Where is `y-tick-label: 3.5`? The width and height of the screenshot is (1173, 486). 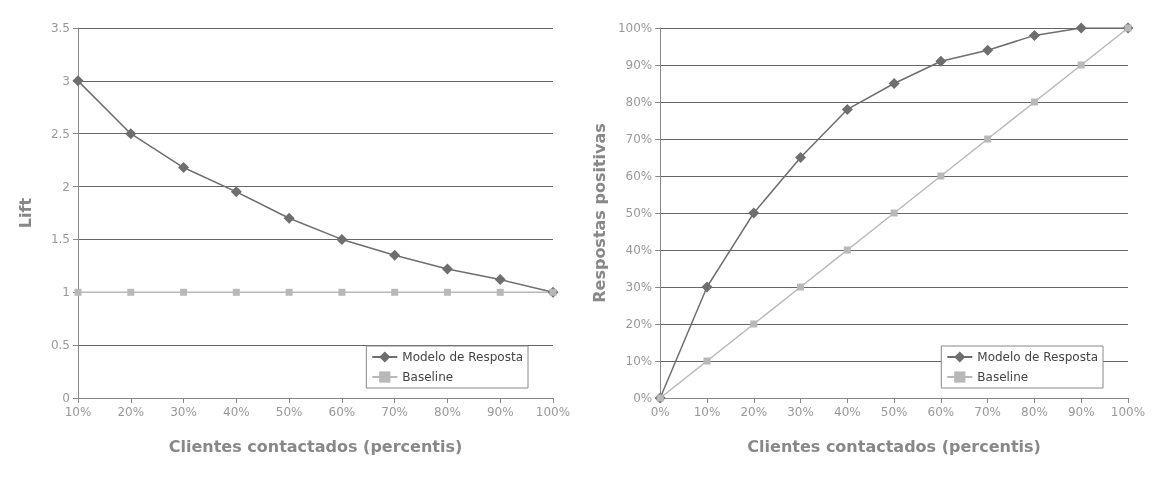
y-tick-label: 3.5 is located at coordinates (60, 28).